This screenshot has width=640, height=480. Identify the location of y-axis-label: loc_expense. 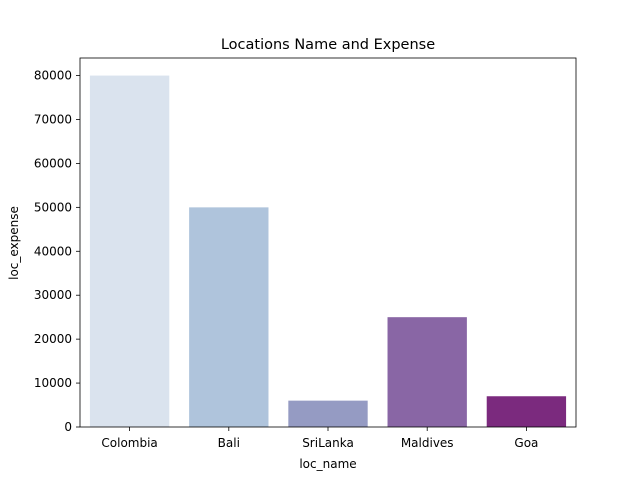
(14, 243).